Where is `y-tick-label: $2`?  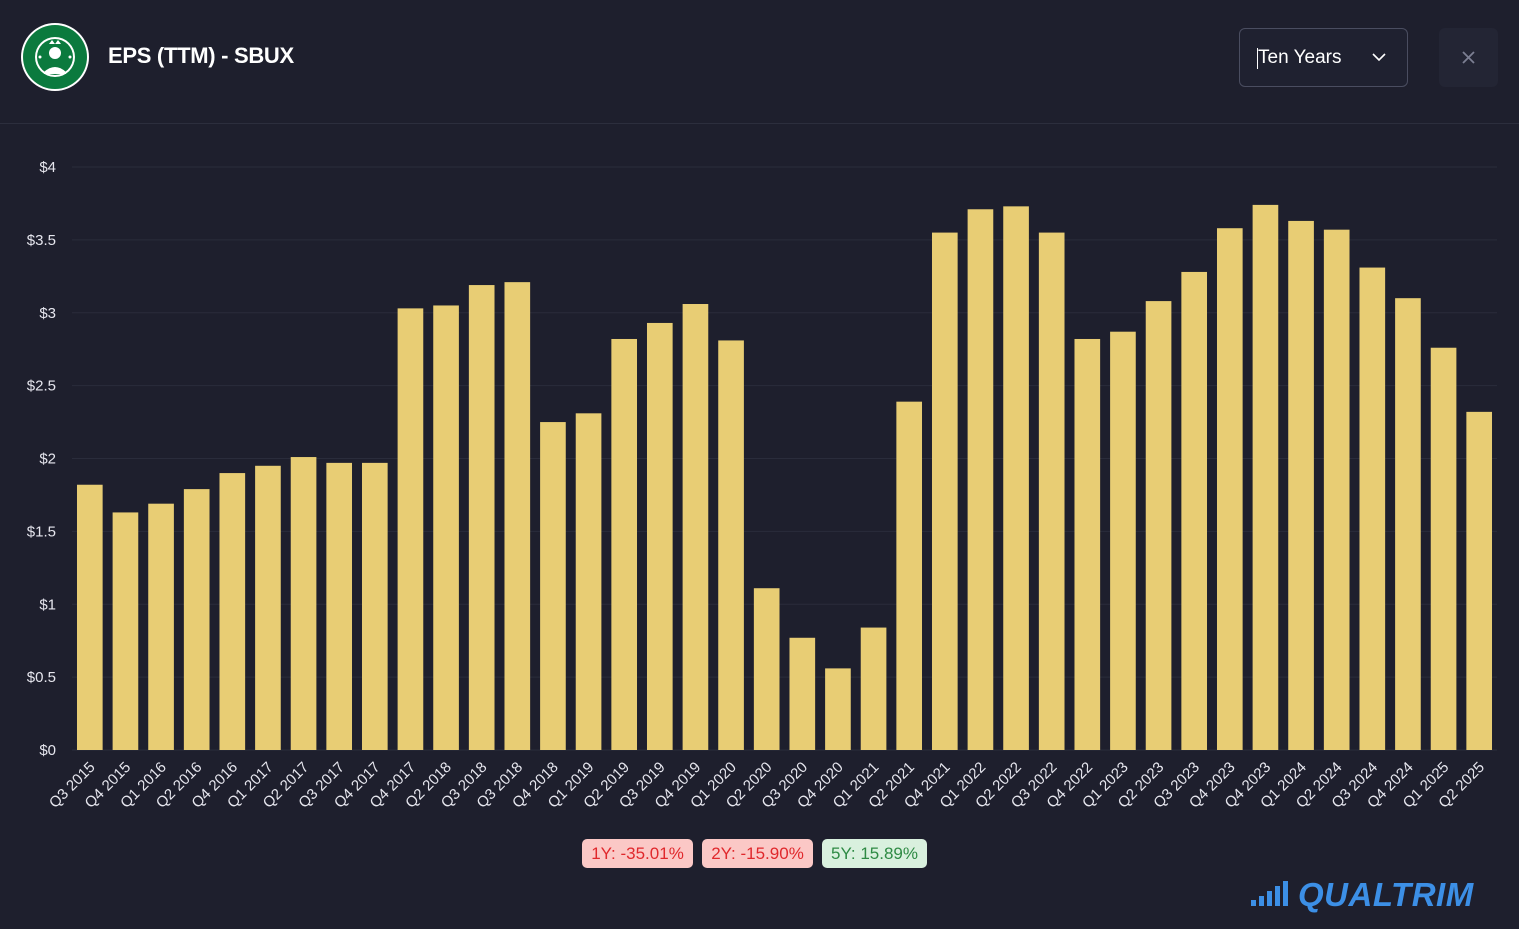
y-tick-label: $2 is located at coordinates (47, 459).